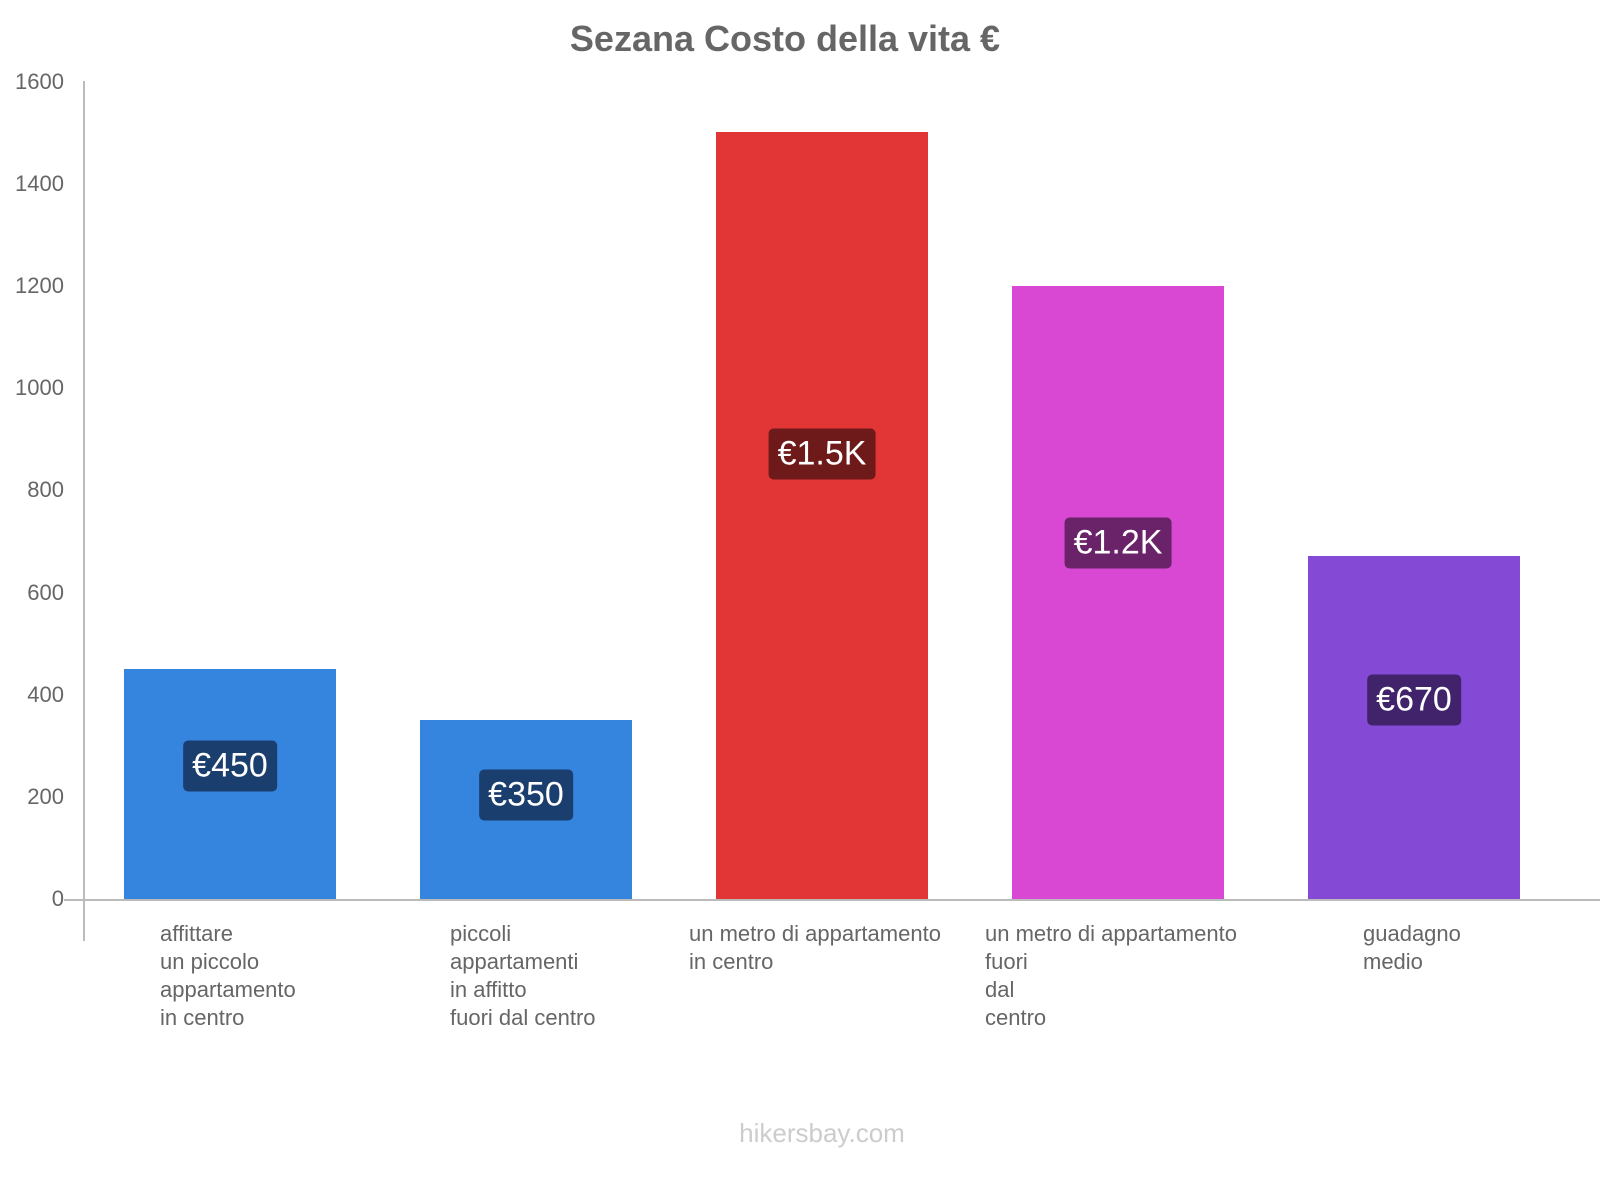 Image resolution: width=1600 pixels, height=1200 pixels. What do you see at coordinates (45, 489) in the screenshot?
I see `y-tick-label: 800` at bounding box center [45, 489].